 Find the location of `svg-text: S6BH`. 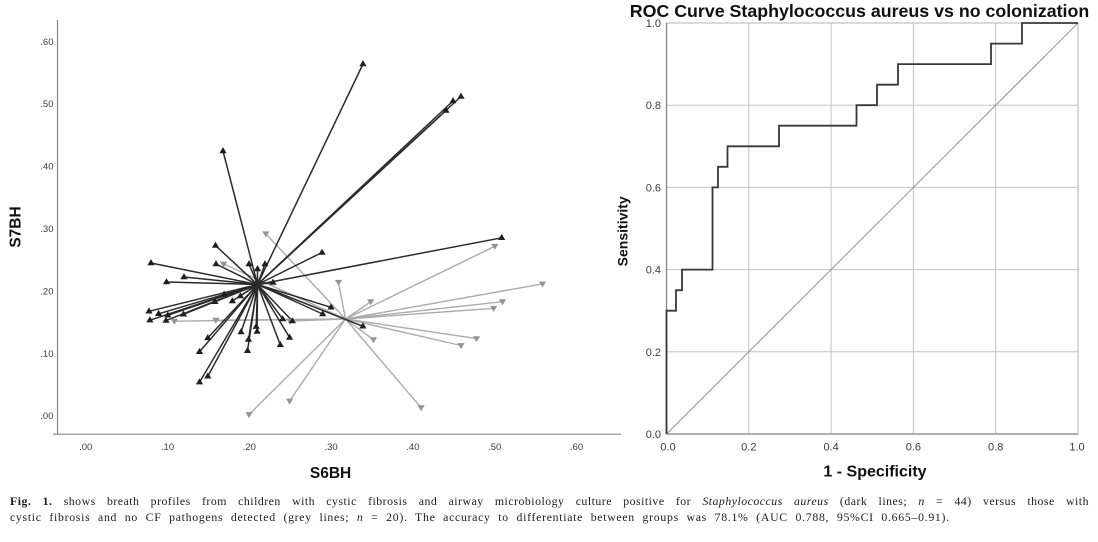

svg-text: S6BH is located at coordinates (330, 473).